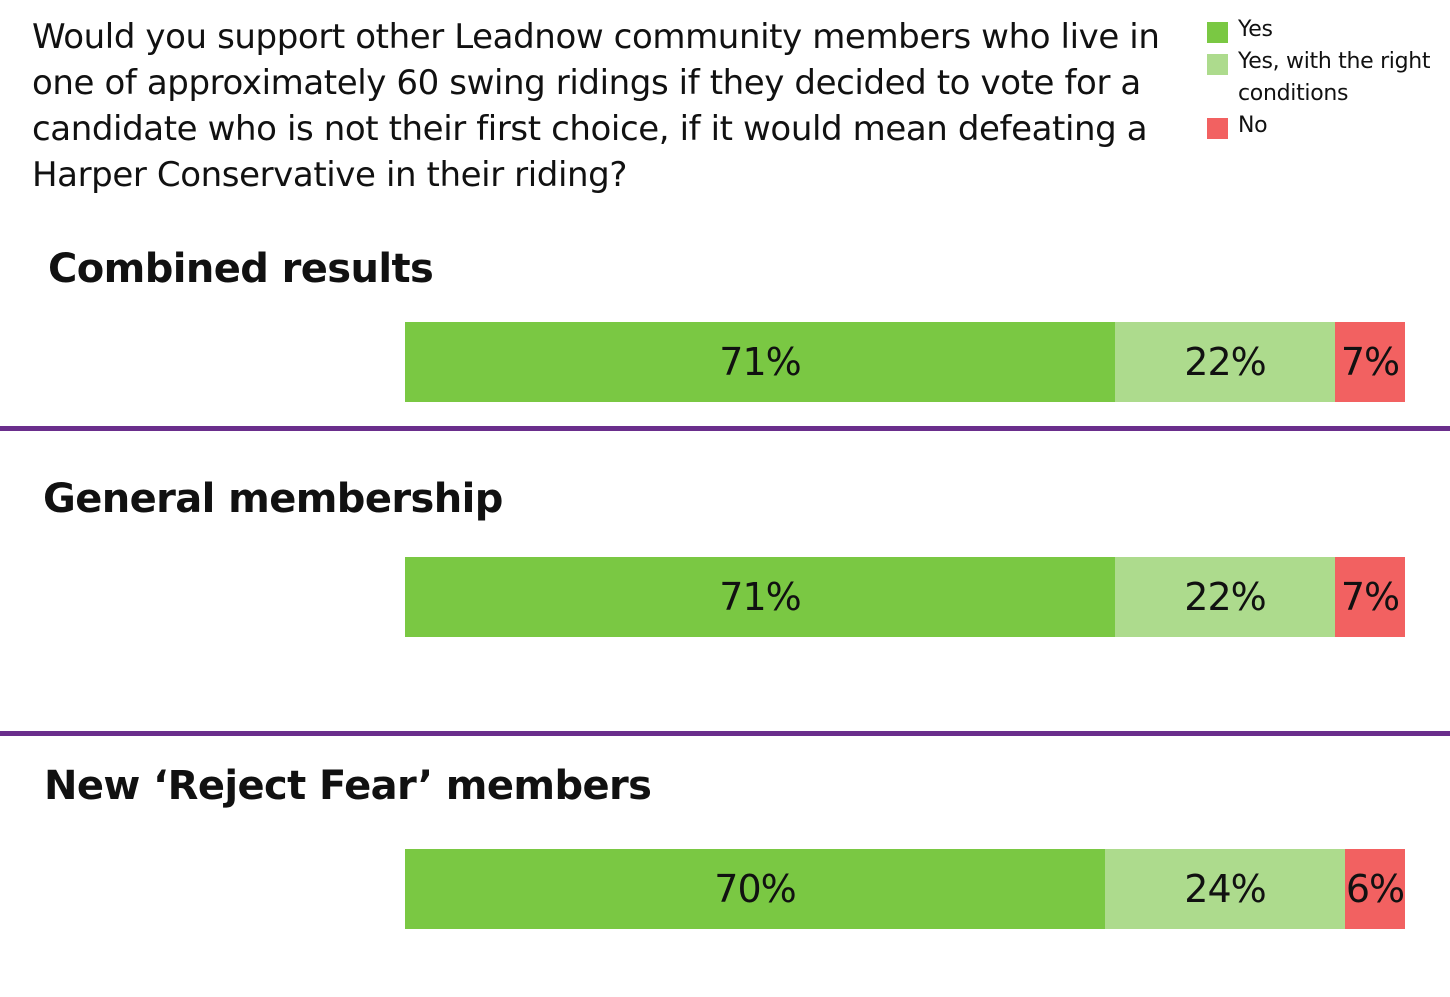 The image size is (1450, 997). Describe the element at coordinates (1217, 128) in the screenshot. I see `legend-swatch-no` at that location.